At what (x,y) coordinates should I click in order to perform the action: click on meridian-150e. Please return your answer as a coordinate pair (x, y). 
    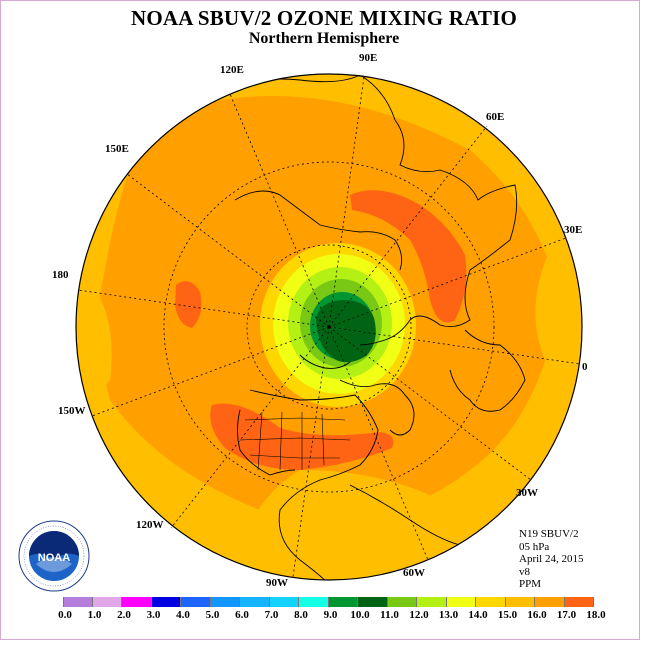
    Looking at the image, I should click on (228, 250).